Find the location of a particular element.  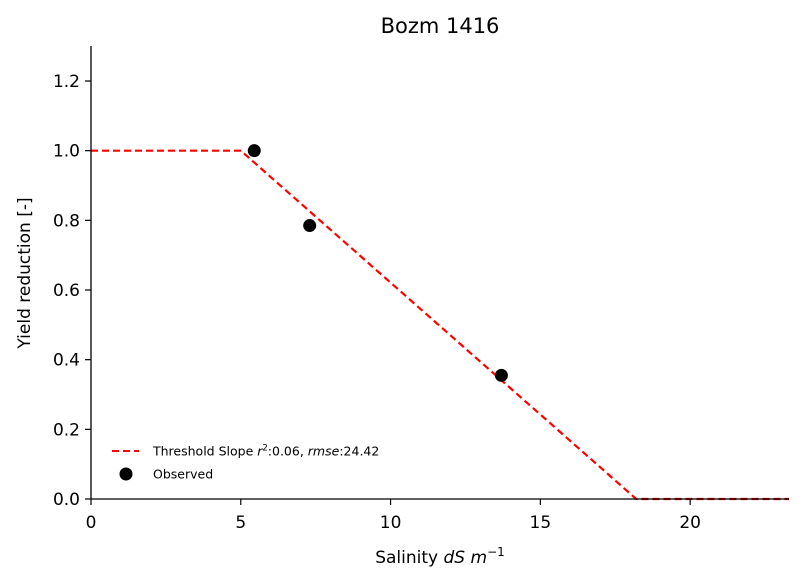

legend-marker-swatch is located at coordinates (126, 474).